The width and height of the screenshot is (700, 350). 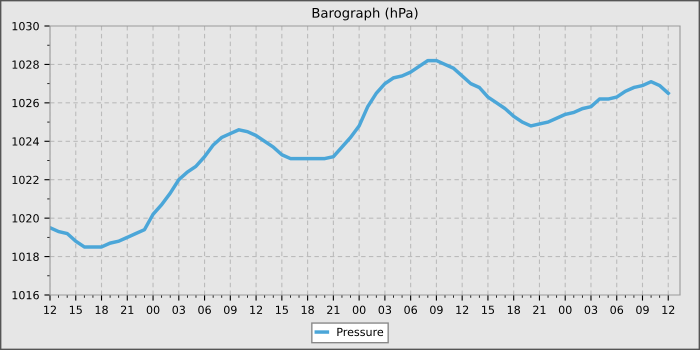 I want to click on y-tick-label: 1018, so click(x=25, y=256).